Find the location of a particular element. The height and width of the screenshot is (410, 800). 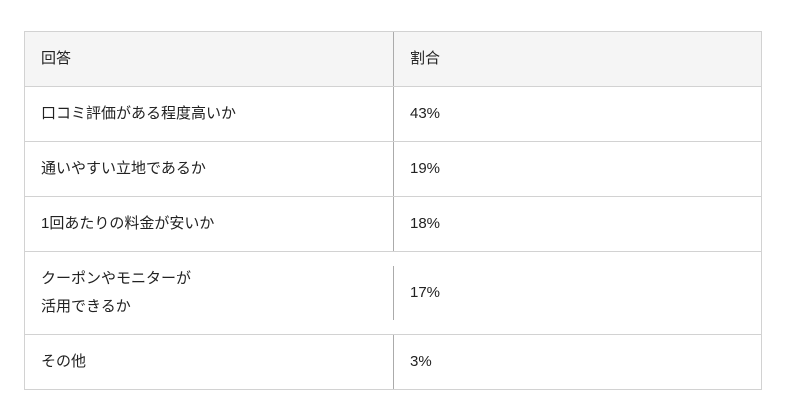

answer-cell: 口コミ評価がある程度高いか is located at coordinates (139, 113).